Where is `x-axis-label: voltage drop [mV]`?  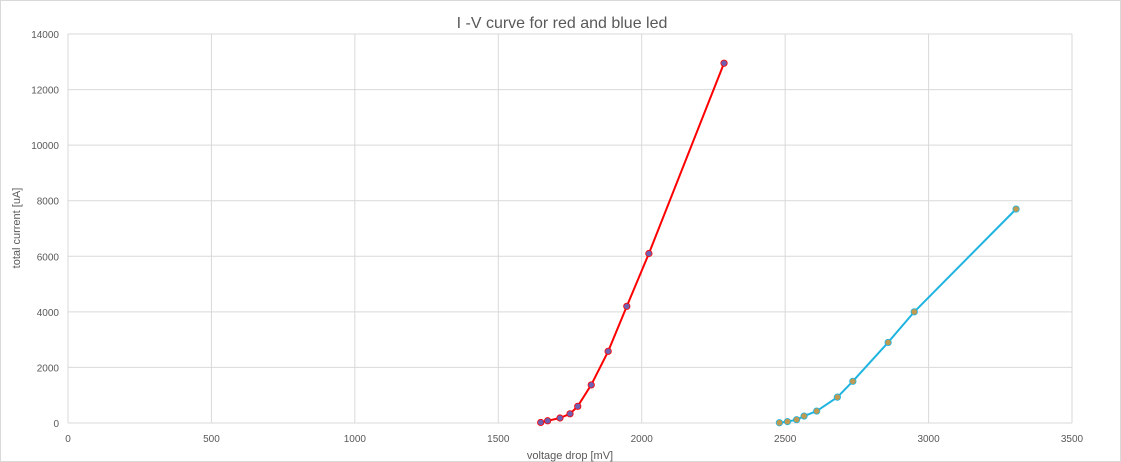 x-axis-label: voltage drop [mV] is located at coordinates (570, 456).